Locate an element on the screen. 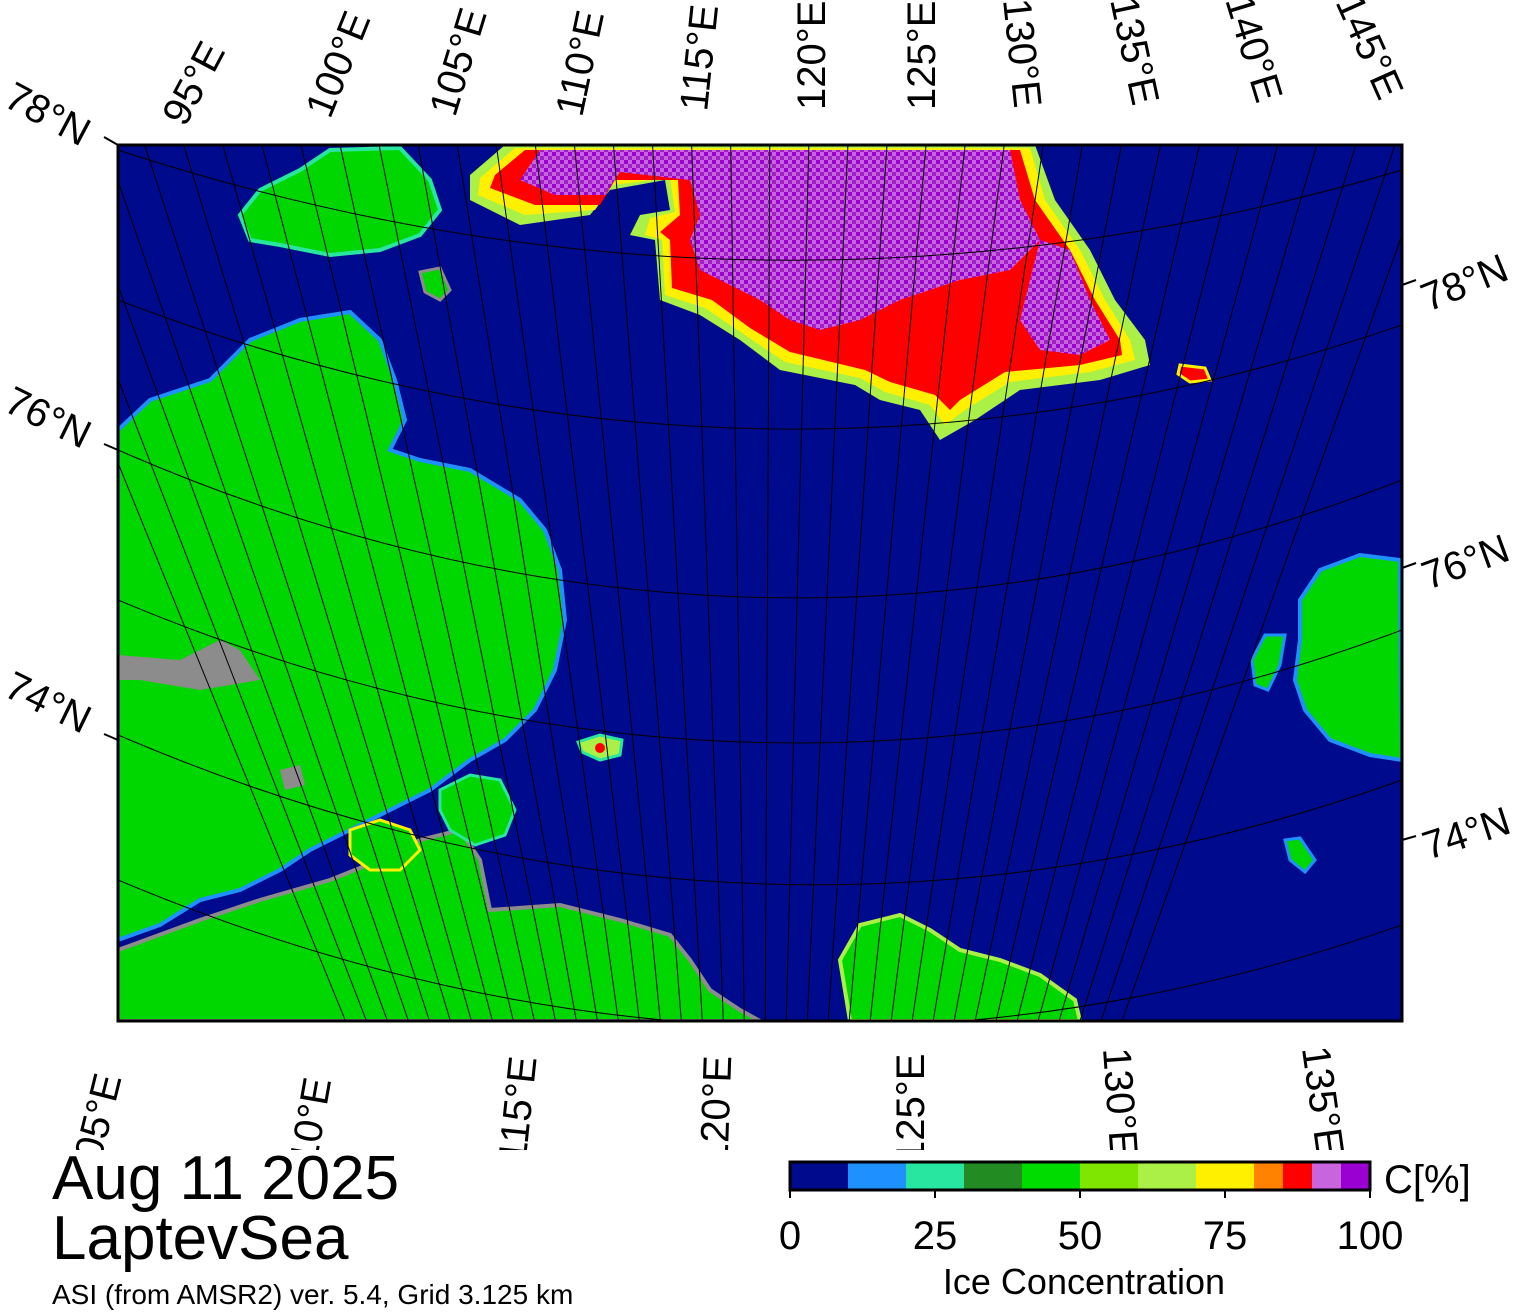 The image size is (1525, 1314). top-lon-label: 105°E is located at coordinates (459, 62).